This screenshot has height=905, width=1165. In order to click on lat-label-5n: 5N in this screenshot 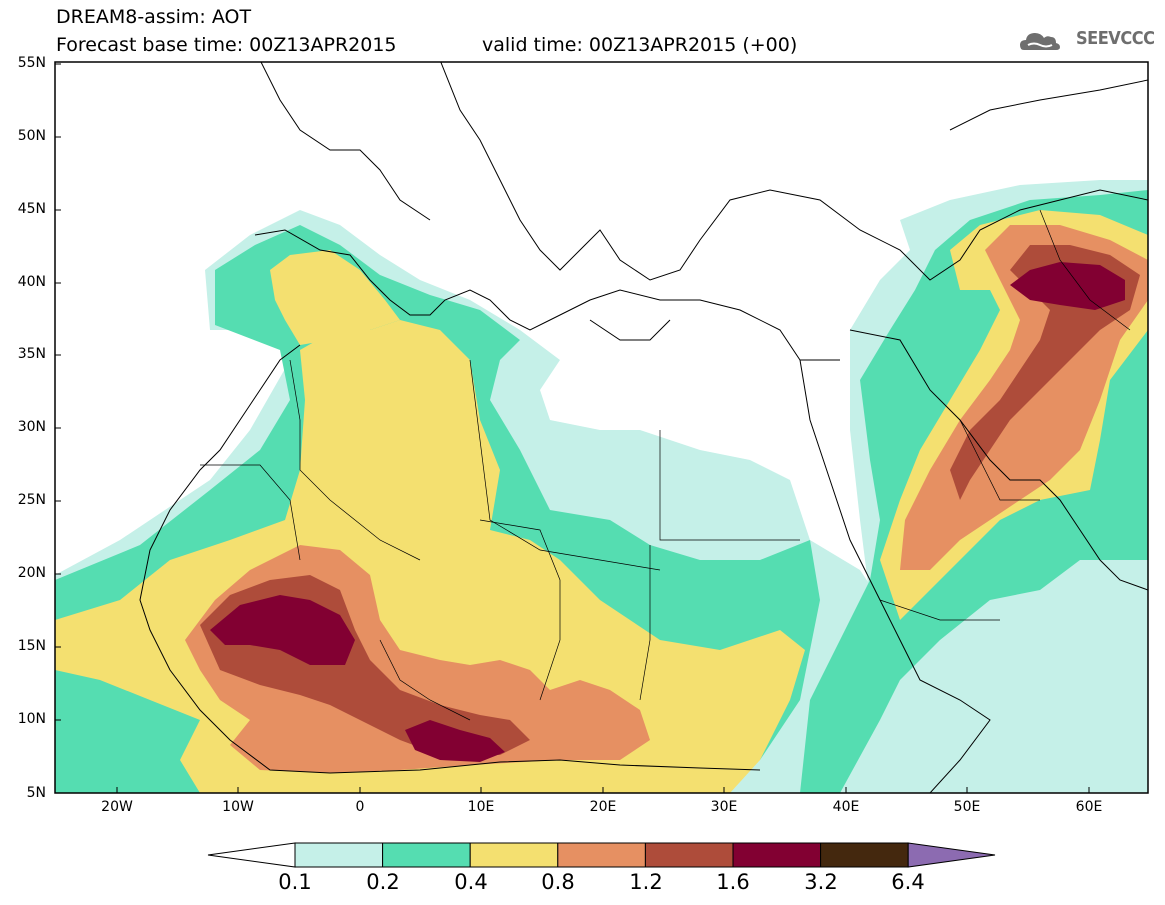, I will do `click(36, 793)`.